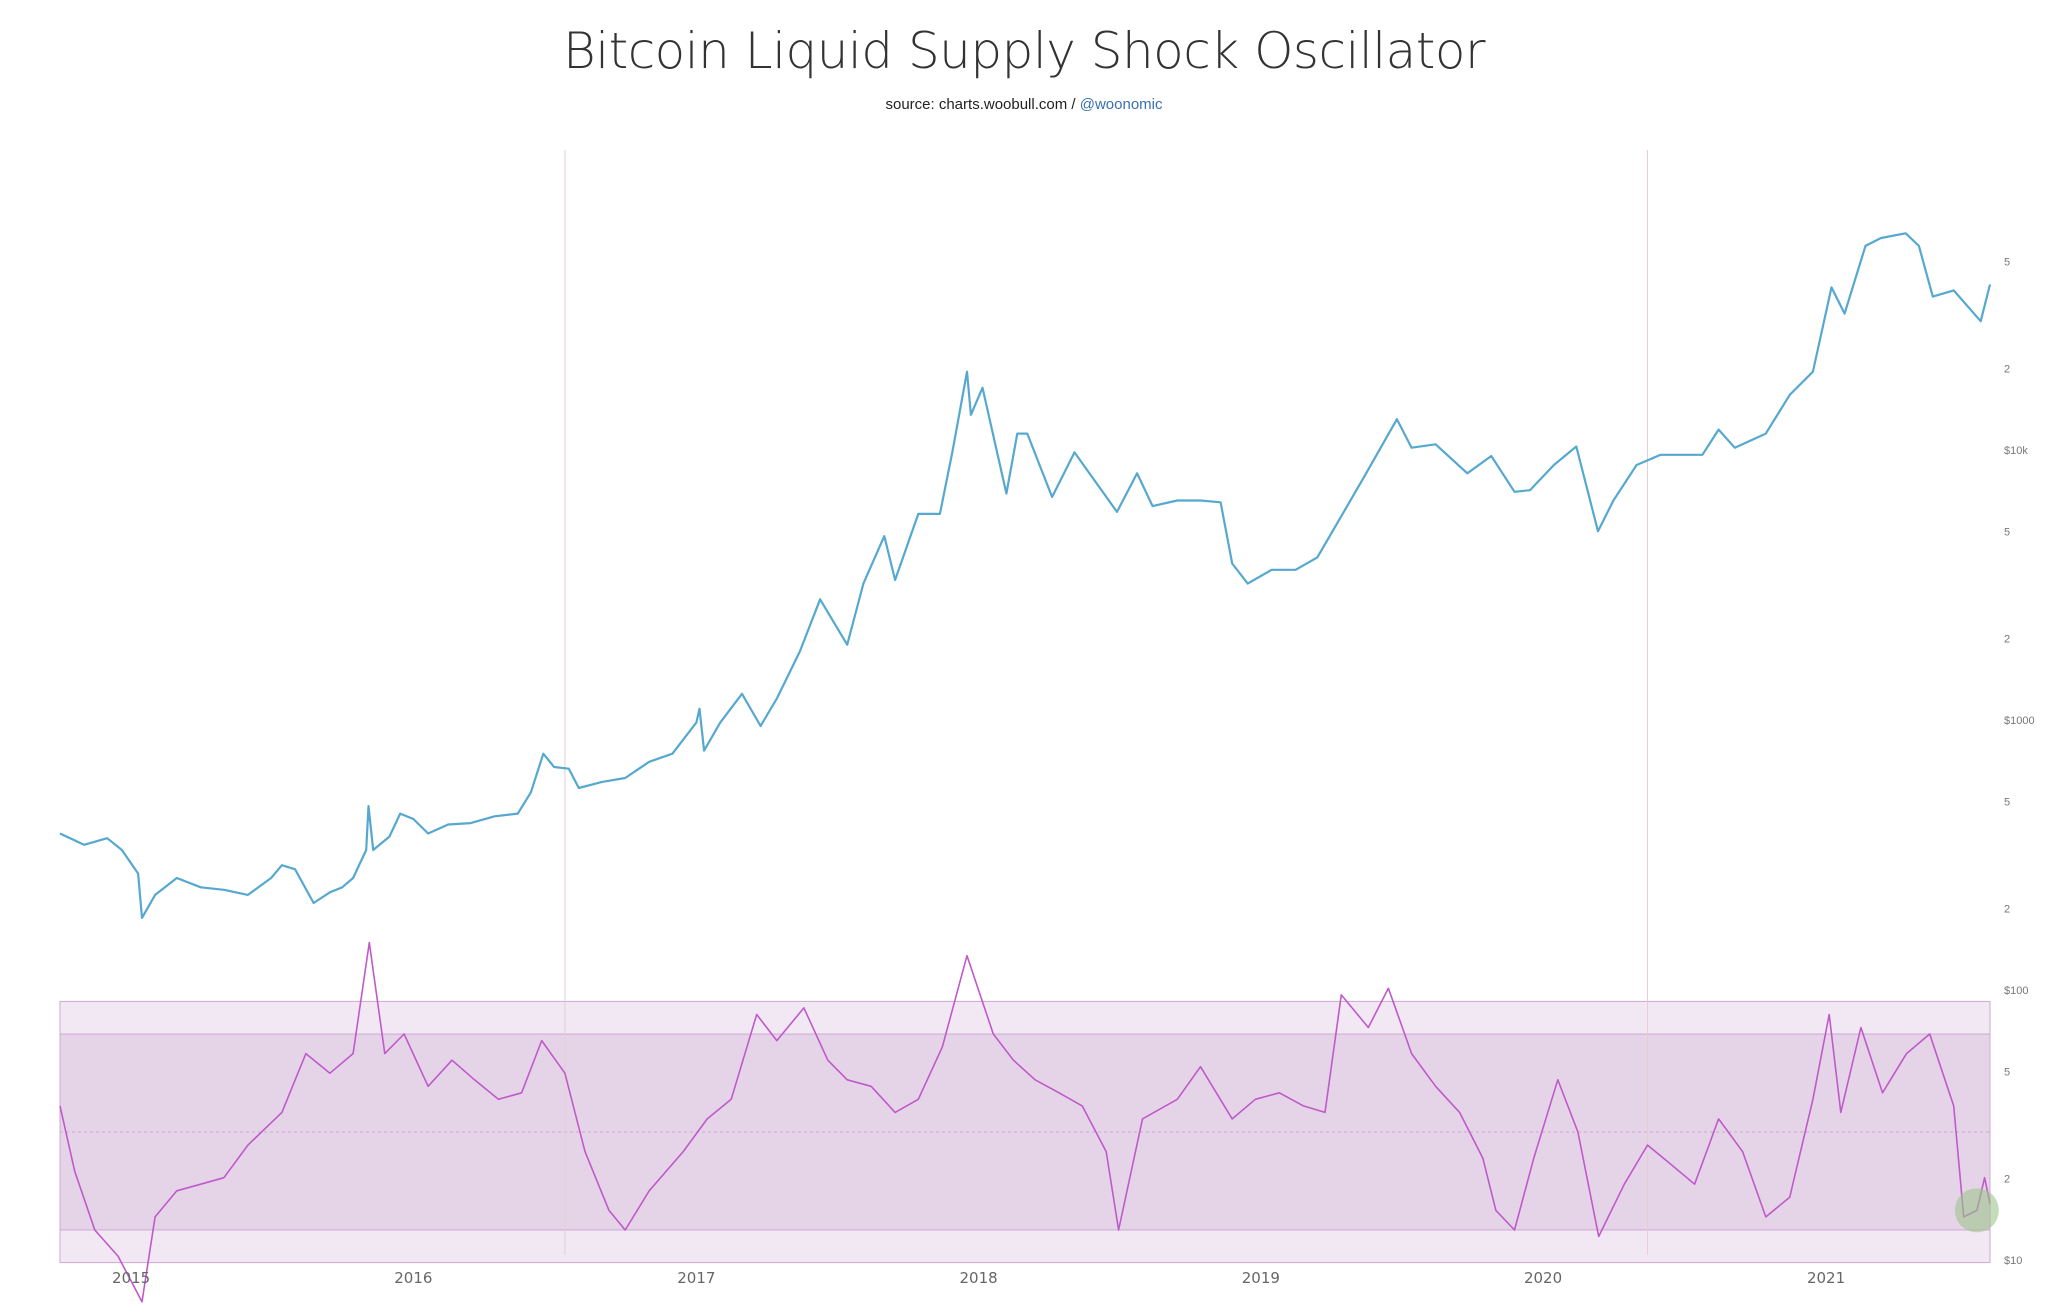 This screenshot has width=2048, height=1309. What do you see at coordinates (1976, 1210) in the screenshot?
I see `highlight-marker` at bounding box center [1976, 1210].